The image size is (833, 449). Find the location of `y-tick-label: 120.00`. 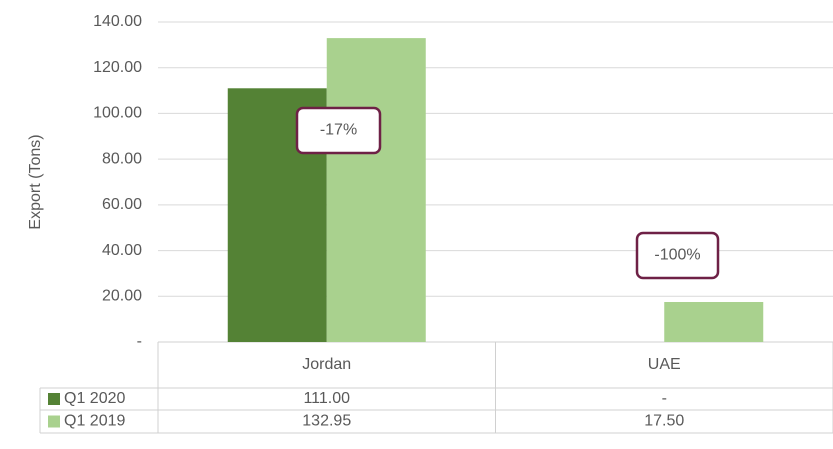

y-tick-label: 120.00 is located at coordinates (117, 67).